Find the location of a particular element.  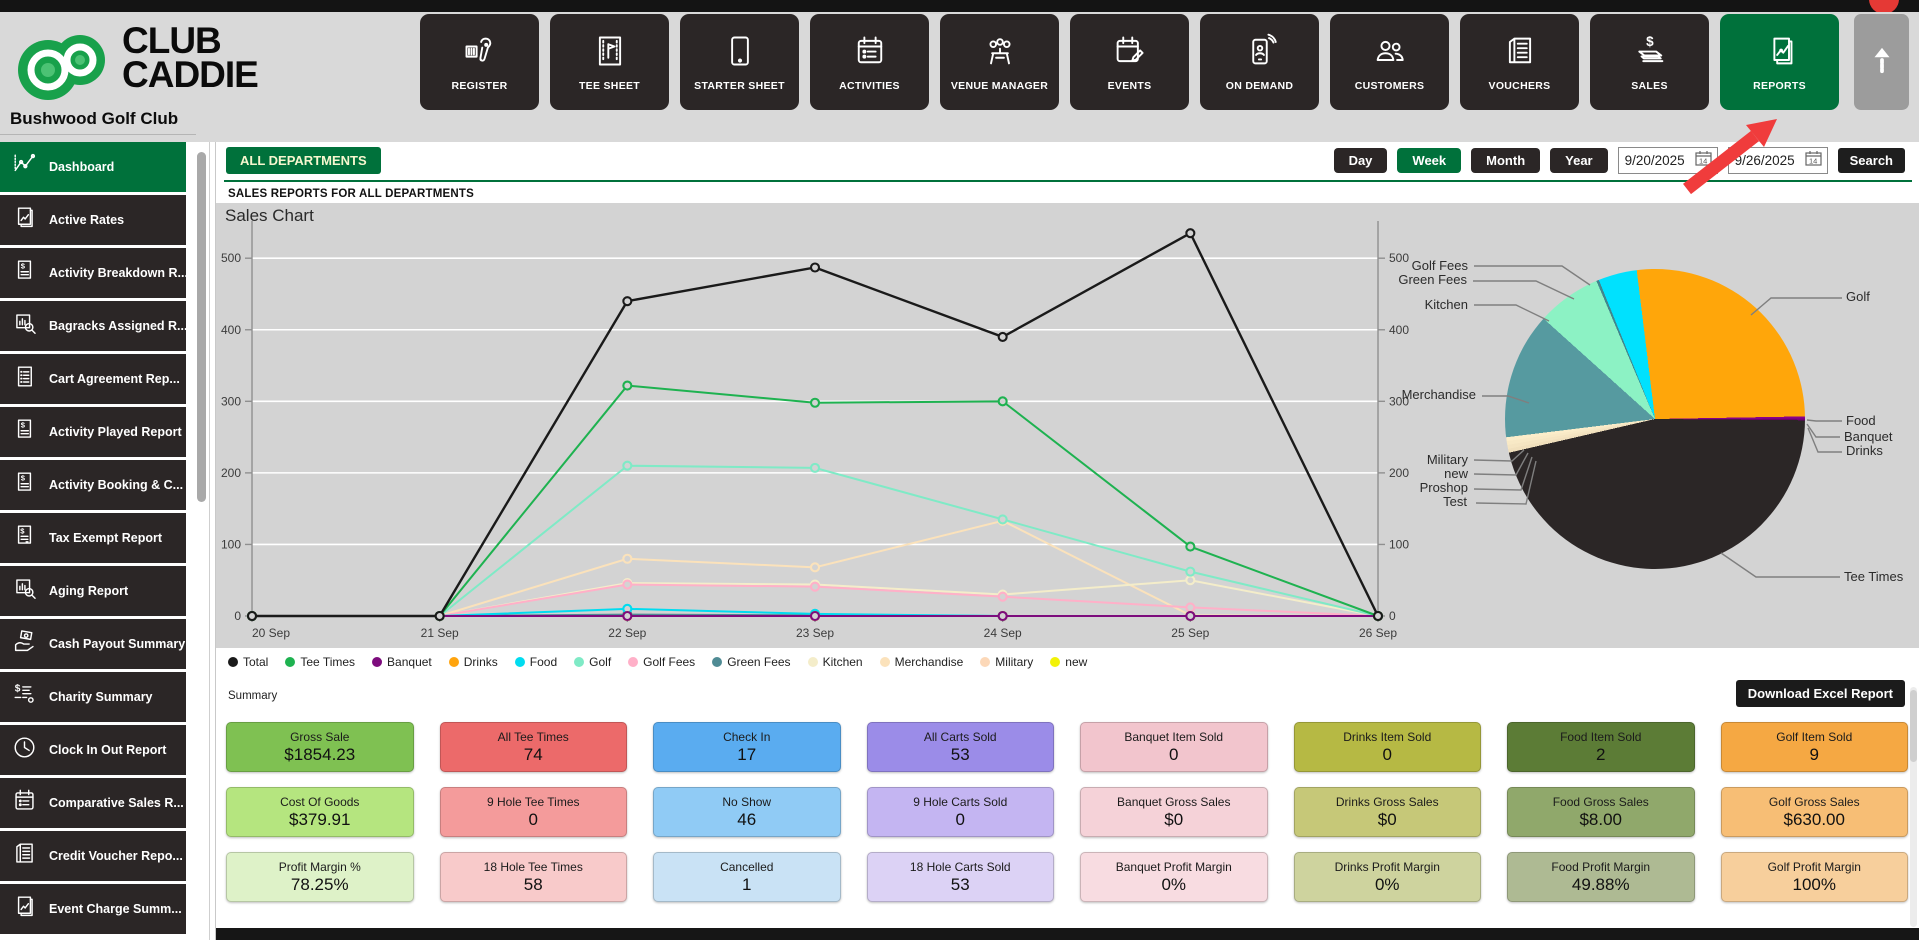

sidebar-item-clock-in-out-report: Clock In Out Report is located at coordinates (93, 750).